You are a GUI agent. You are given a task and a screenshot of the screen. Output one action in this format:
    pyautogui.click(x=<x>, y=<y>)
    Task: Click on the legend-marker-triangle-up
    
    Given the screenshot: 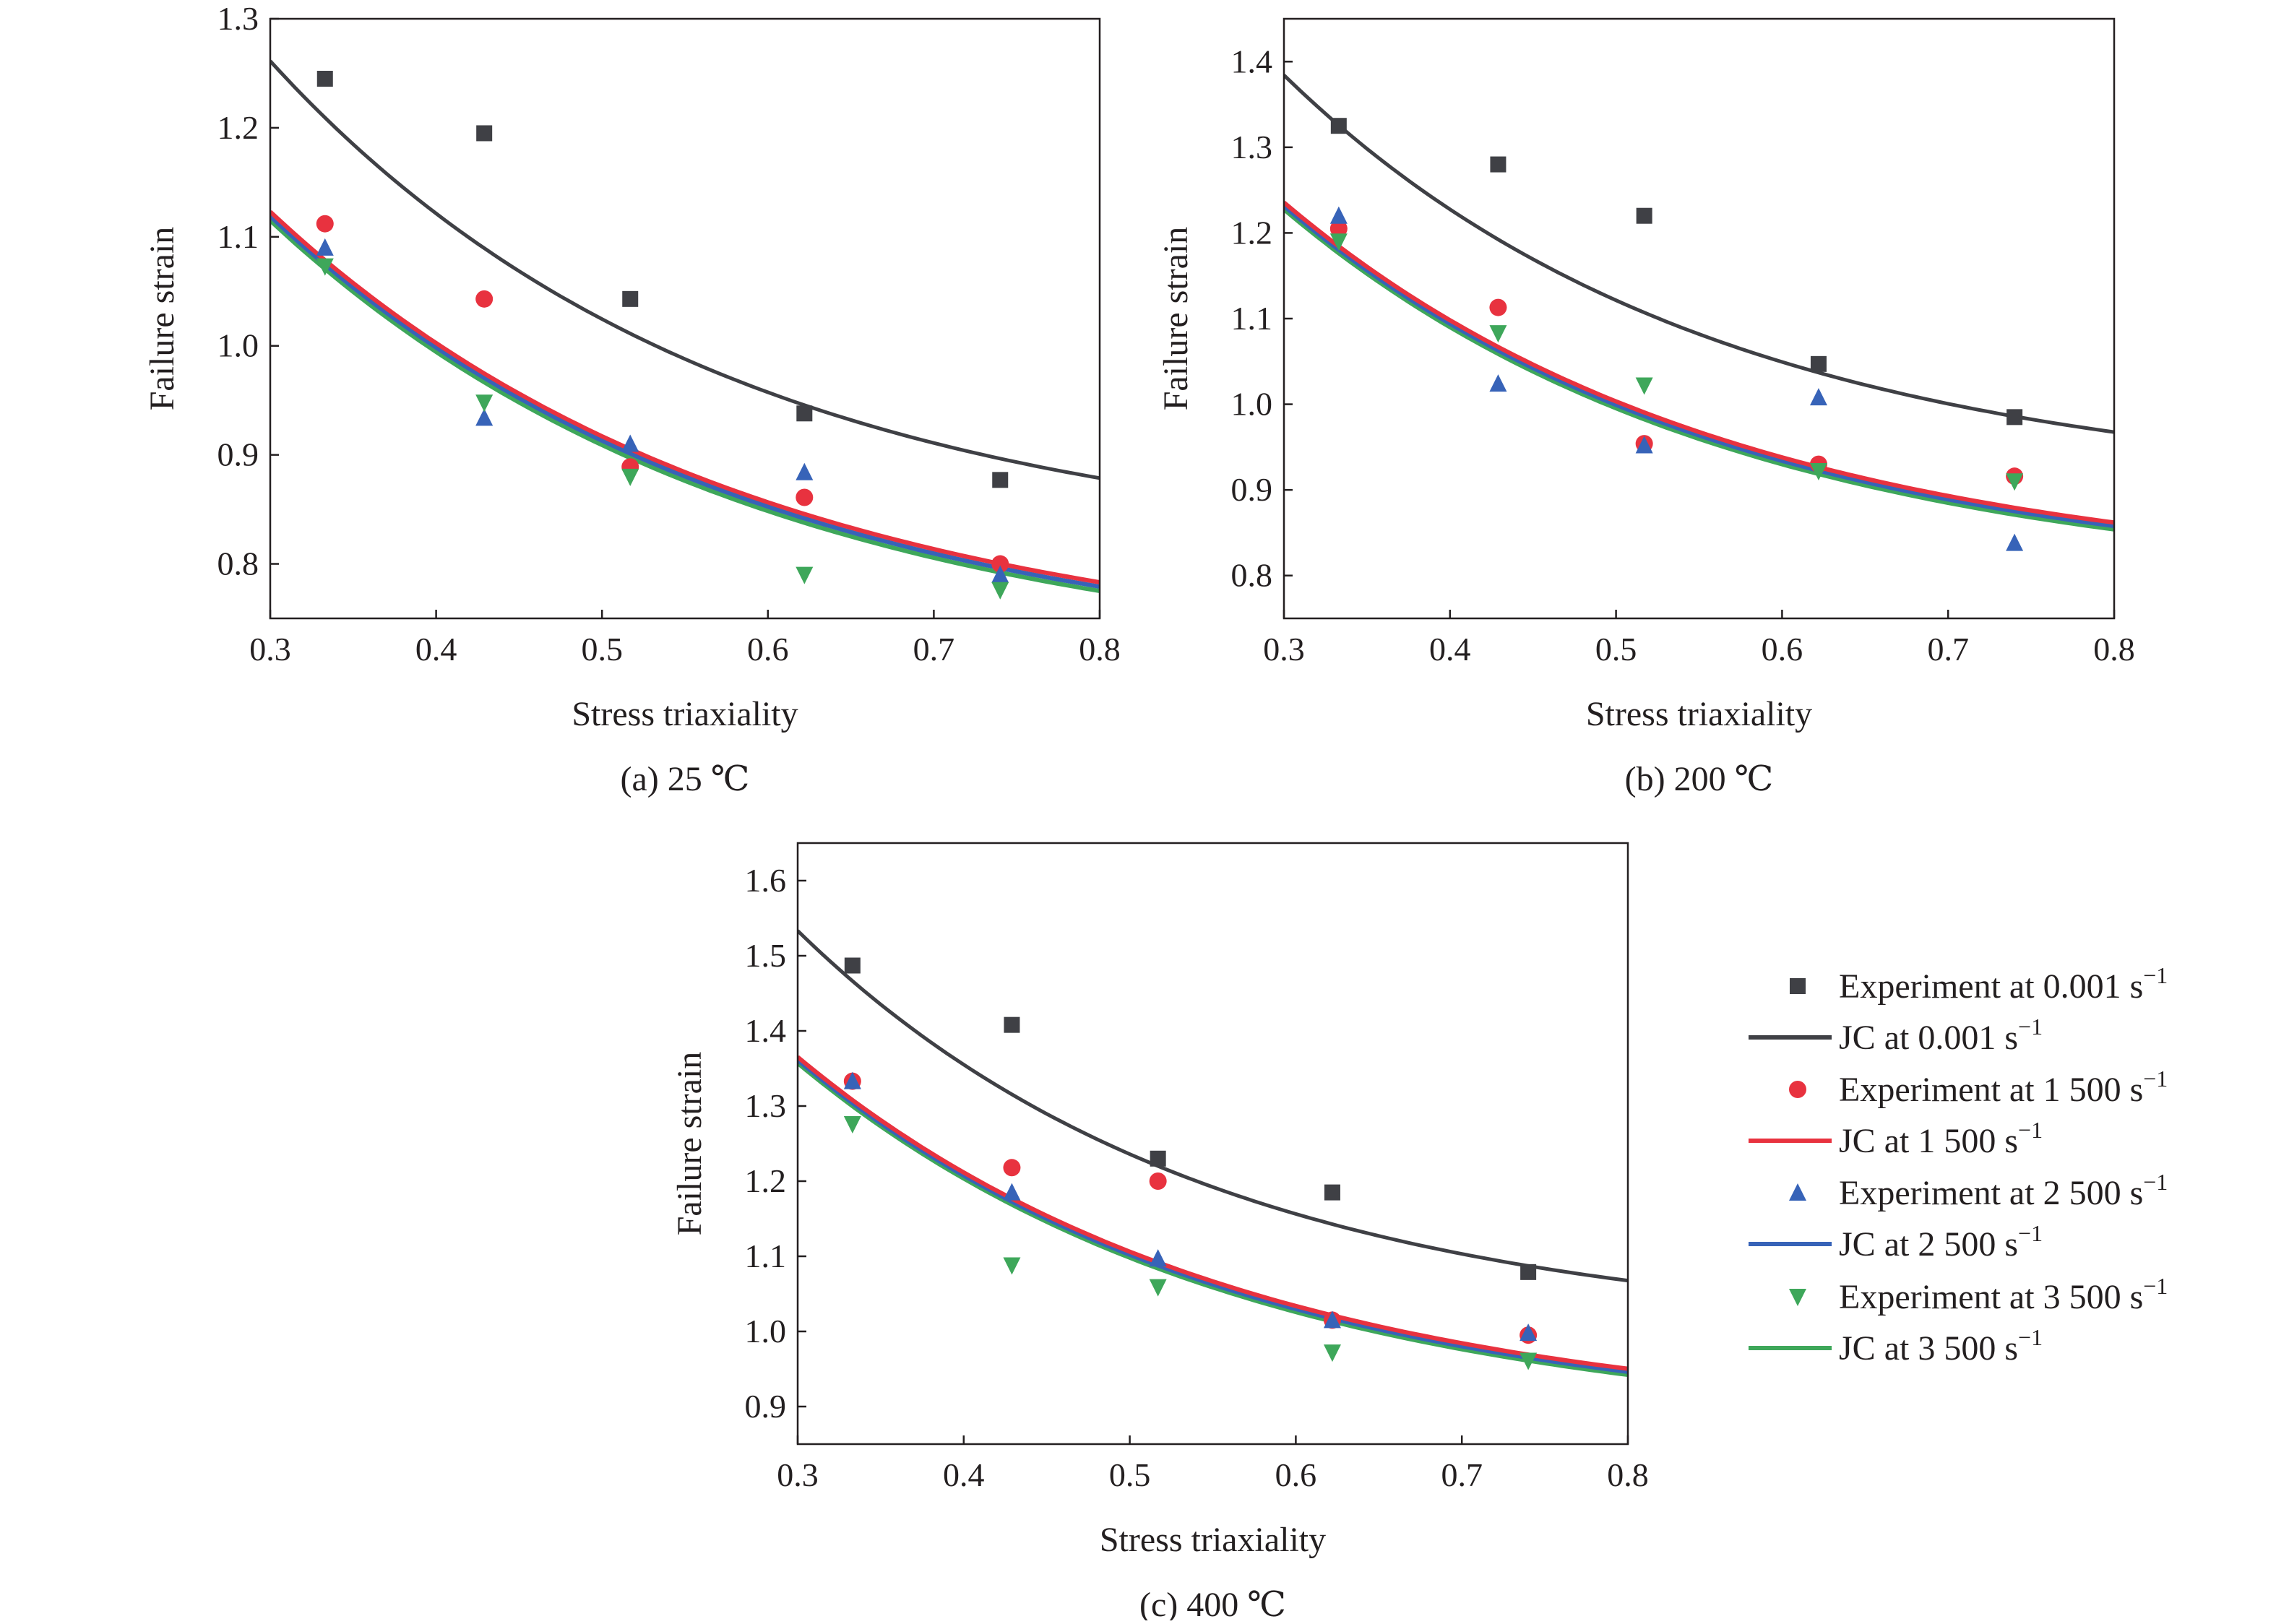 What is the action you would take?
    pyautogui.click(x=1797, y=1192)
    